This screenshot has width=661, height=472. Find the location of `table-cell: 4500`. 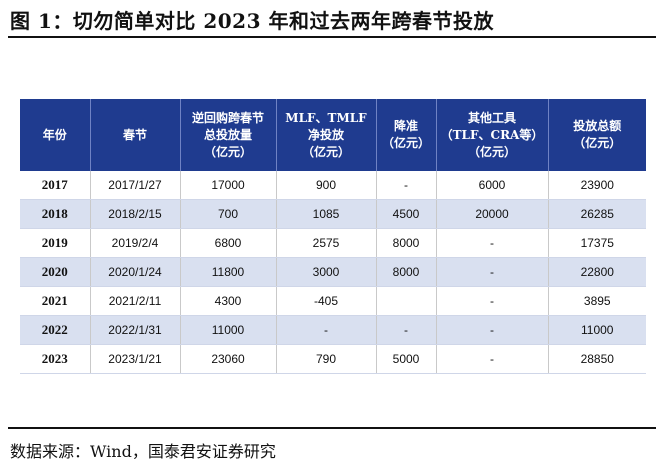

table-cell: 4500 is located at coordinates (405, 214).